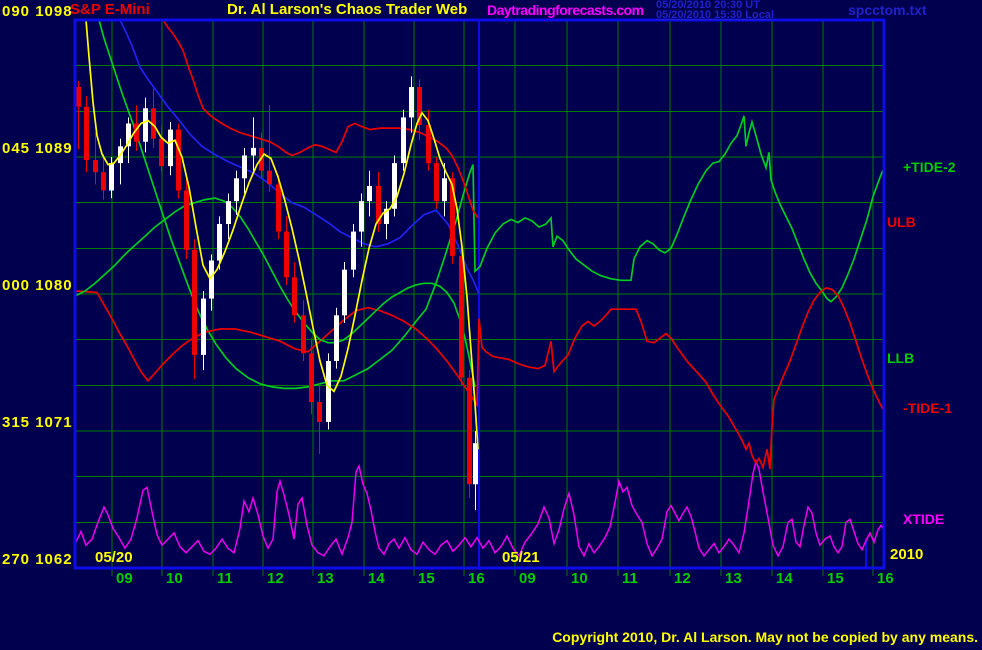 This screenshot has height=650, width=982. Describe the element at coordinates (37, 148) in the screenshot. I see `y-axis-label: 045 1089` at that location.